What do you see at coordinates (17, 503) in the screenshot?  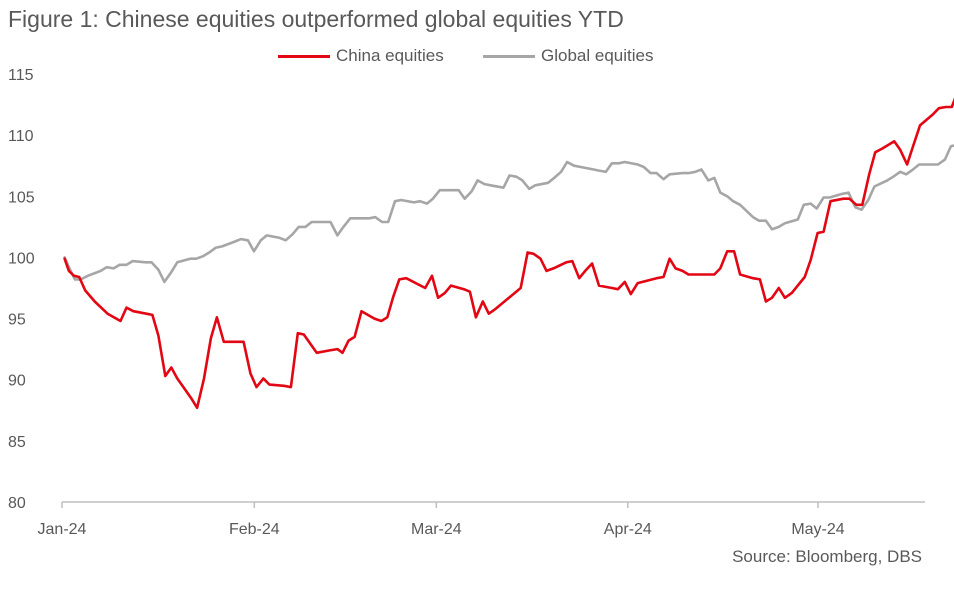 I see `y-tick-label: 80` at bounding box center [17, 503].